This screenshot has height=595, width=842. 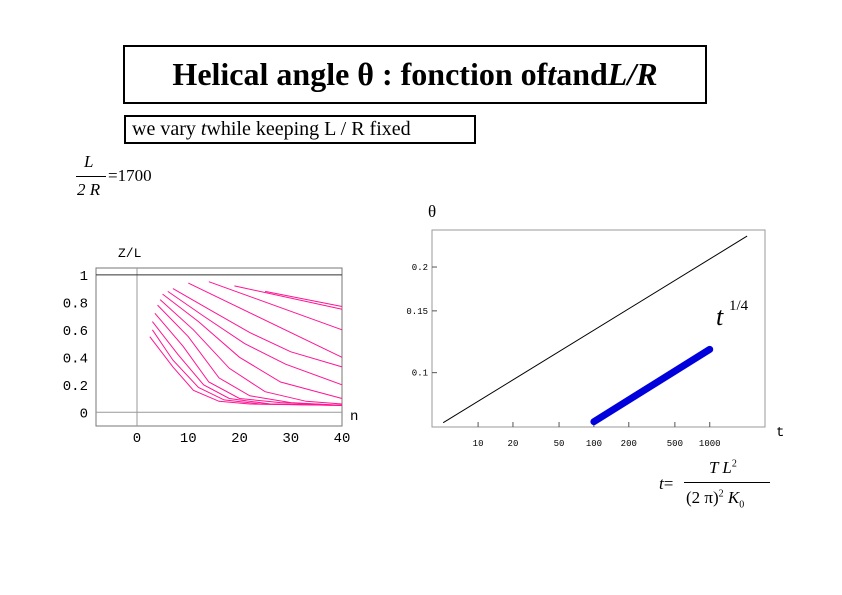 What do you see at coordinates (715, 499) in the screenshot?
I see `t-formula-denominator: (2 π)2 K0` at bounding box center [715, 499].